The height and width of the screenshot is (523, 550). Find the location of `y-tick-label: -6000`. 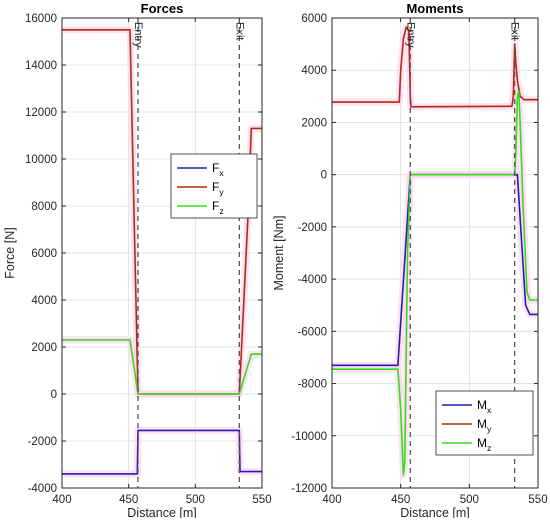

y-tick-label: -6000 is located at coordinates (312, 332).